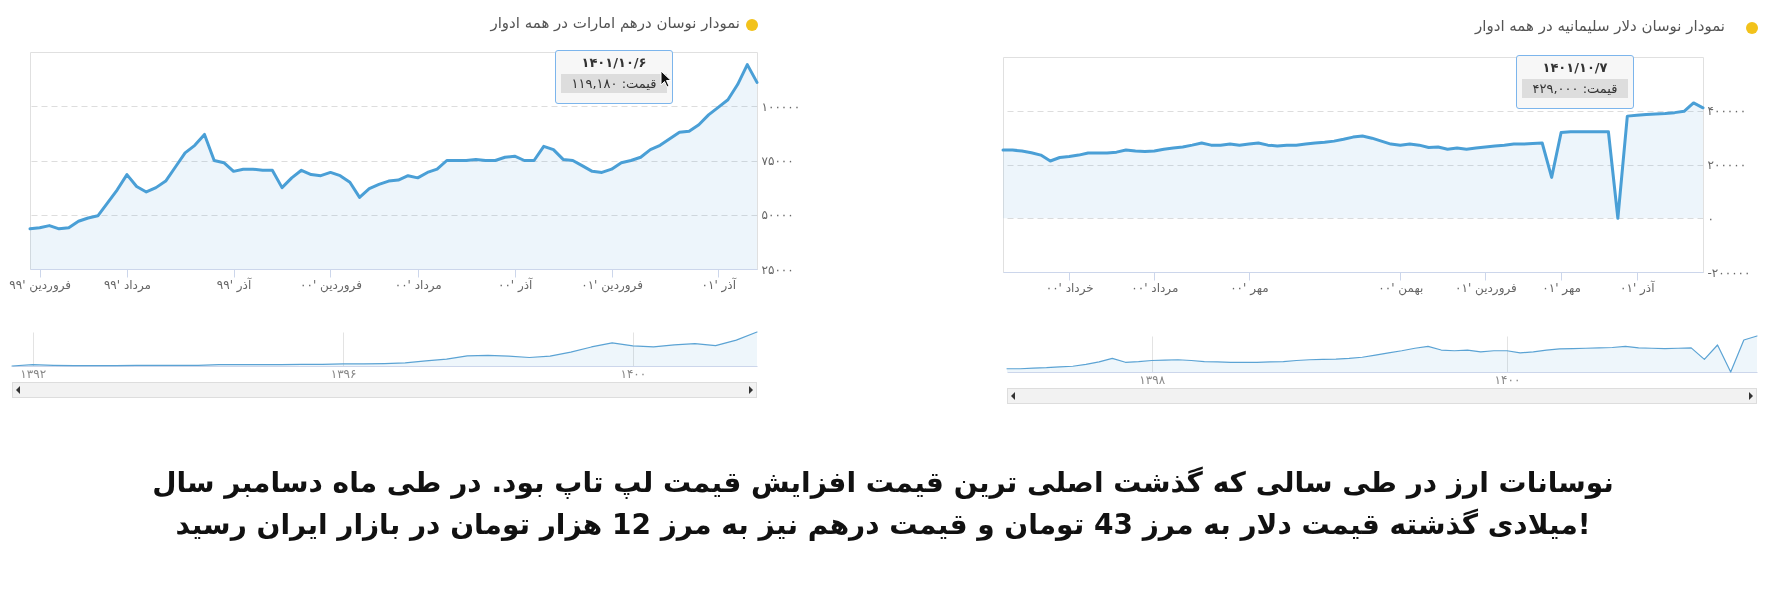  I want to click on tooltip-box: ۱۴۰۱/۱۰/۷ قیمت: ۴۲۹,۰۰۰, so click(1575, 82).